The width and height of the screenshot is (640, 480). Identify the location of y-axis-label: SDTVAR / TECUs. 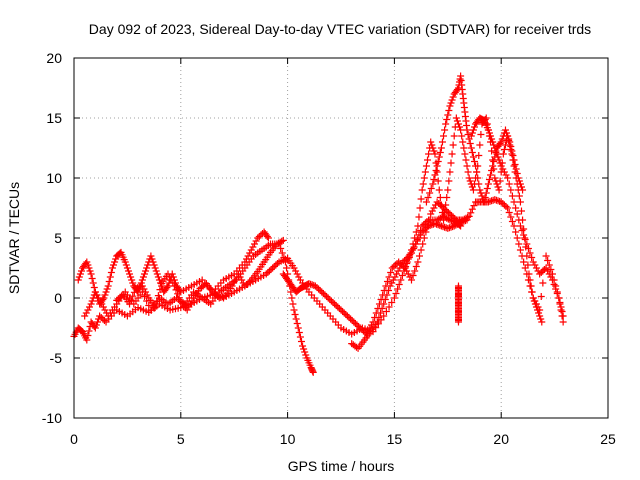
(14, 238).